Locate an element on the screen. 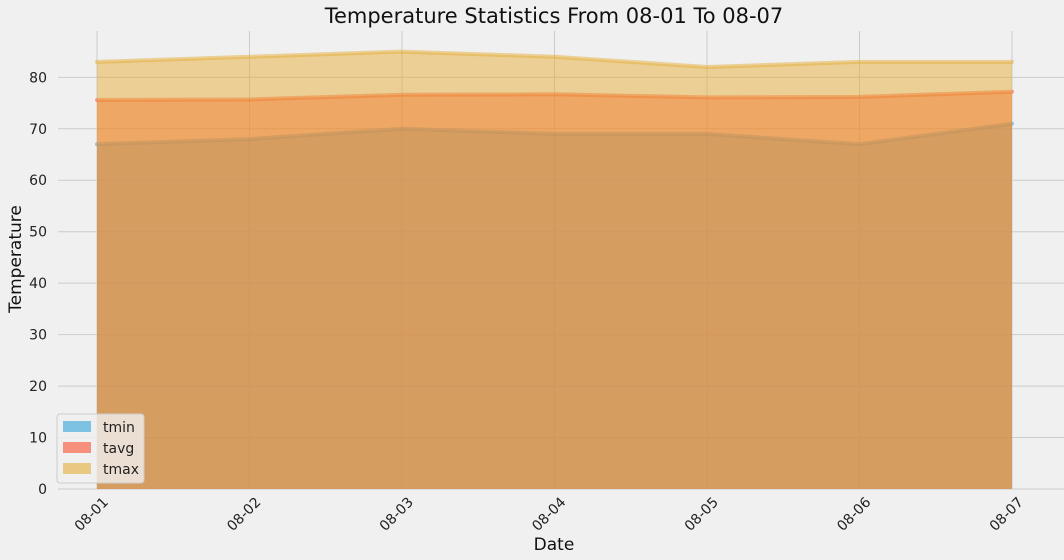  legend-swatch-tmin is located at coordinates (77, 426).